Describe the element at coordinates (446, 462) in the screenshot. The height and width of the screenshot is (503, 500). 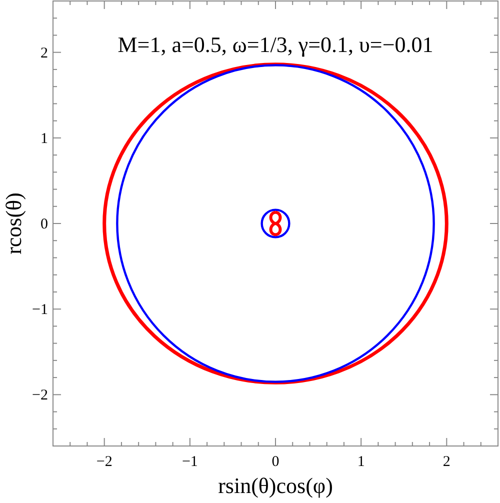
I see `x-tick-label: 2` at that location.